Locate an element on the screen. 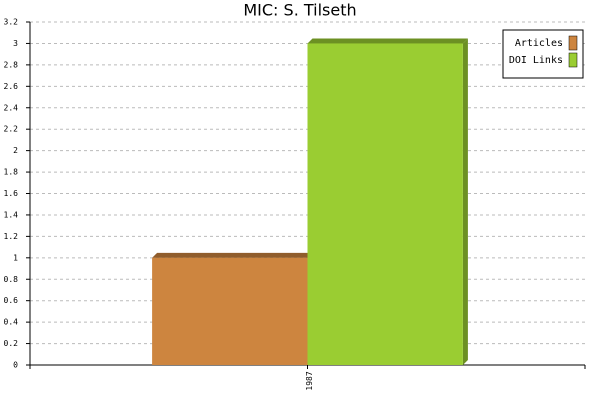 This screenshot has width=600, height=400. y-tick-label: 1.4 is located at coordinates (11, 214).